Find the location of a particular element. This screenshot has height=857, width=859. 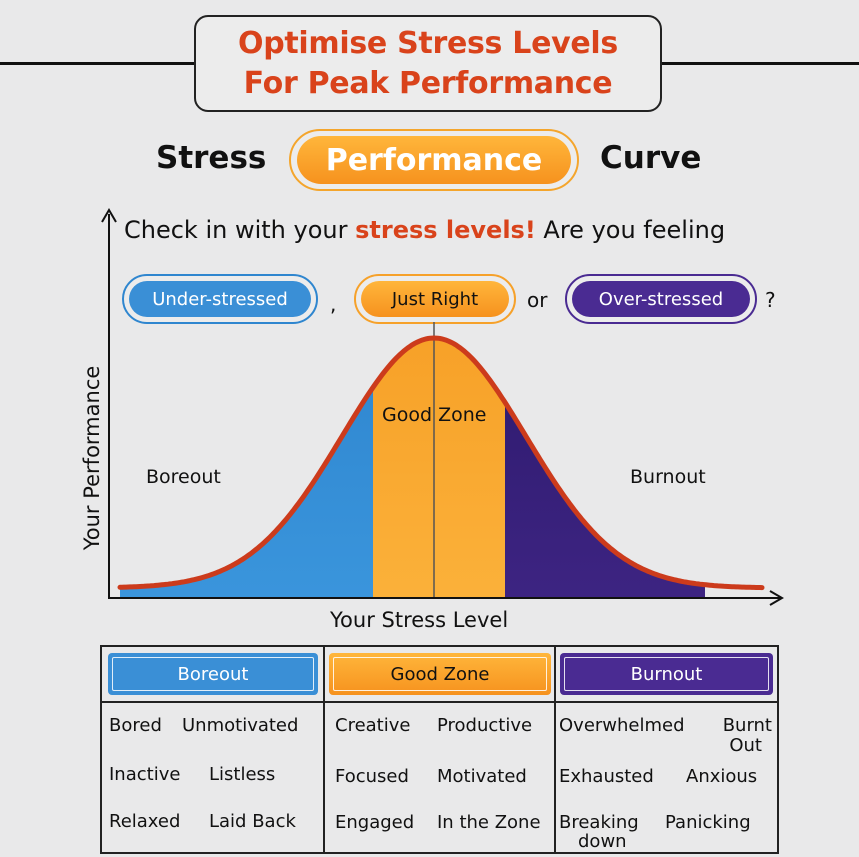

under-stressed-label: Under-stressed is located at coordinates (220, 299).